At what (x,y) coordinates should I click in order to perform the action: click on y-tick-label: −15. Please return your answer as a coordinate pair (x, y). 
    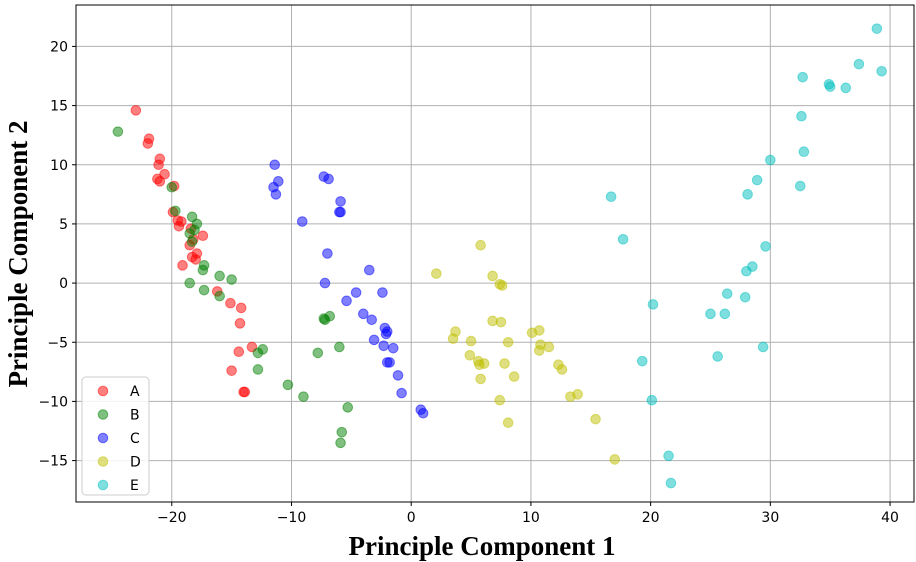
    Looking at the image, I should click on (53, 462).